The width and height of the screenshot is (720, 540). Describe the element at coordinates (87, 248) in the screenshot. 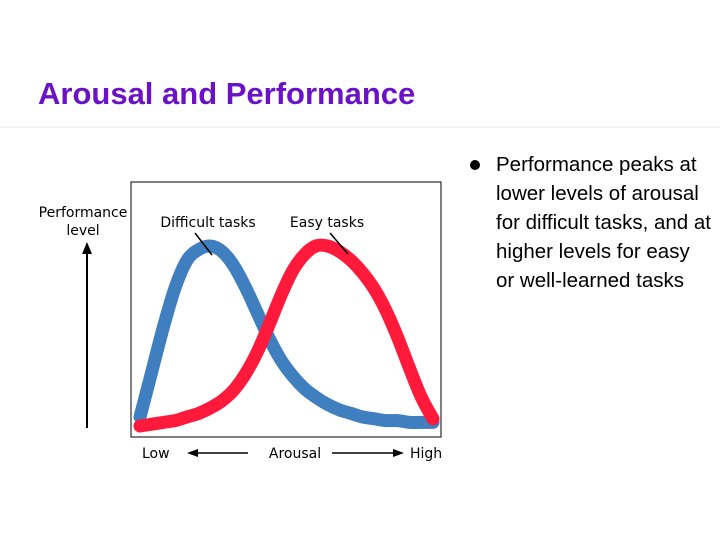

I see `y-axis-arrowhead` at that location.